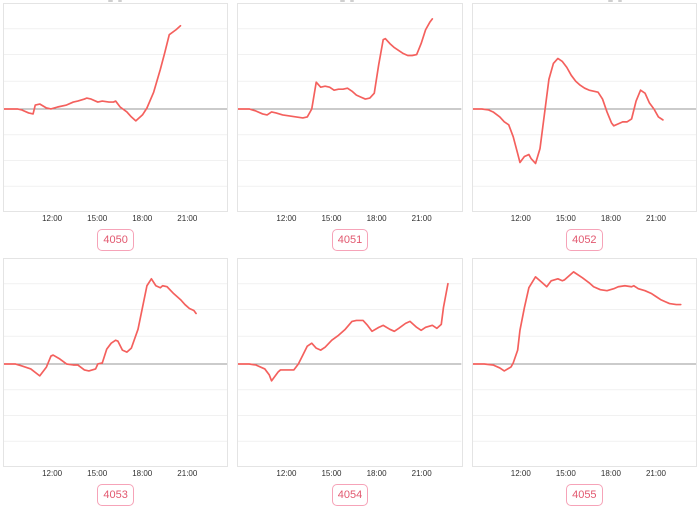  I want to click on tag-row: 4052, so click(584, 241).